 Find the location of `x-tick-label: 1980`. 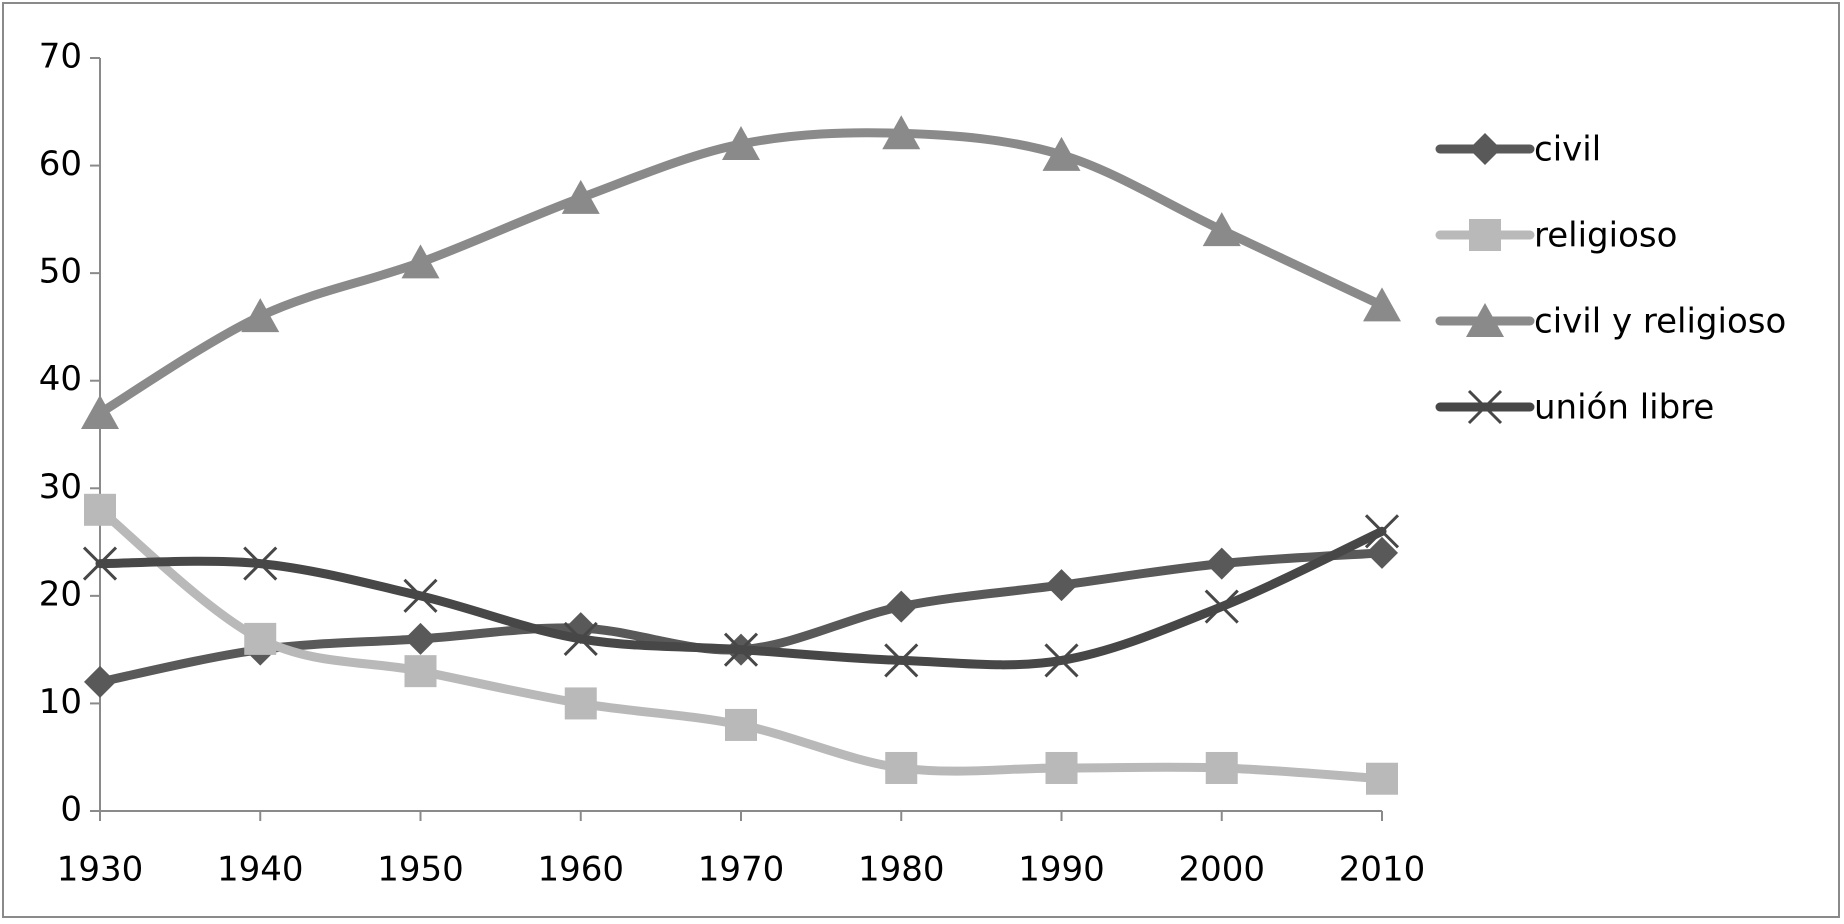

x-tick-label: 1980 is located at coordinates (901, 870).